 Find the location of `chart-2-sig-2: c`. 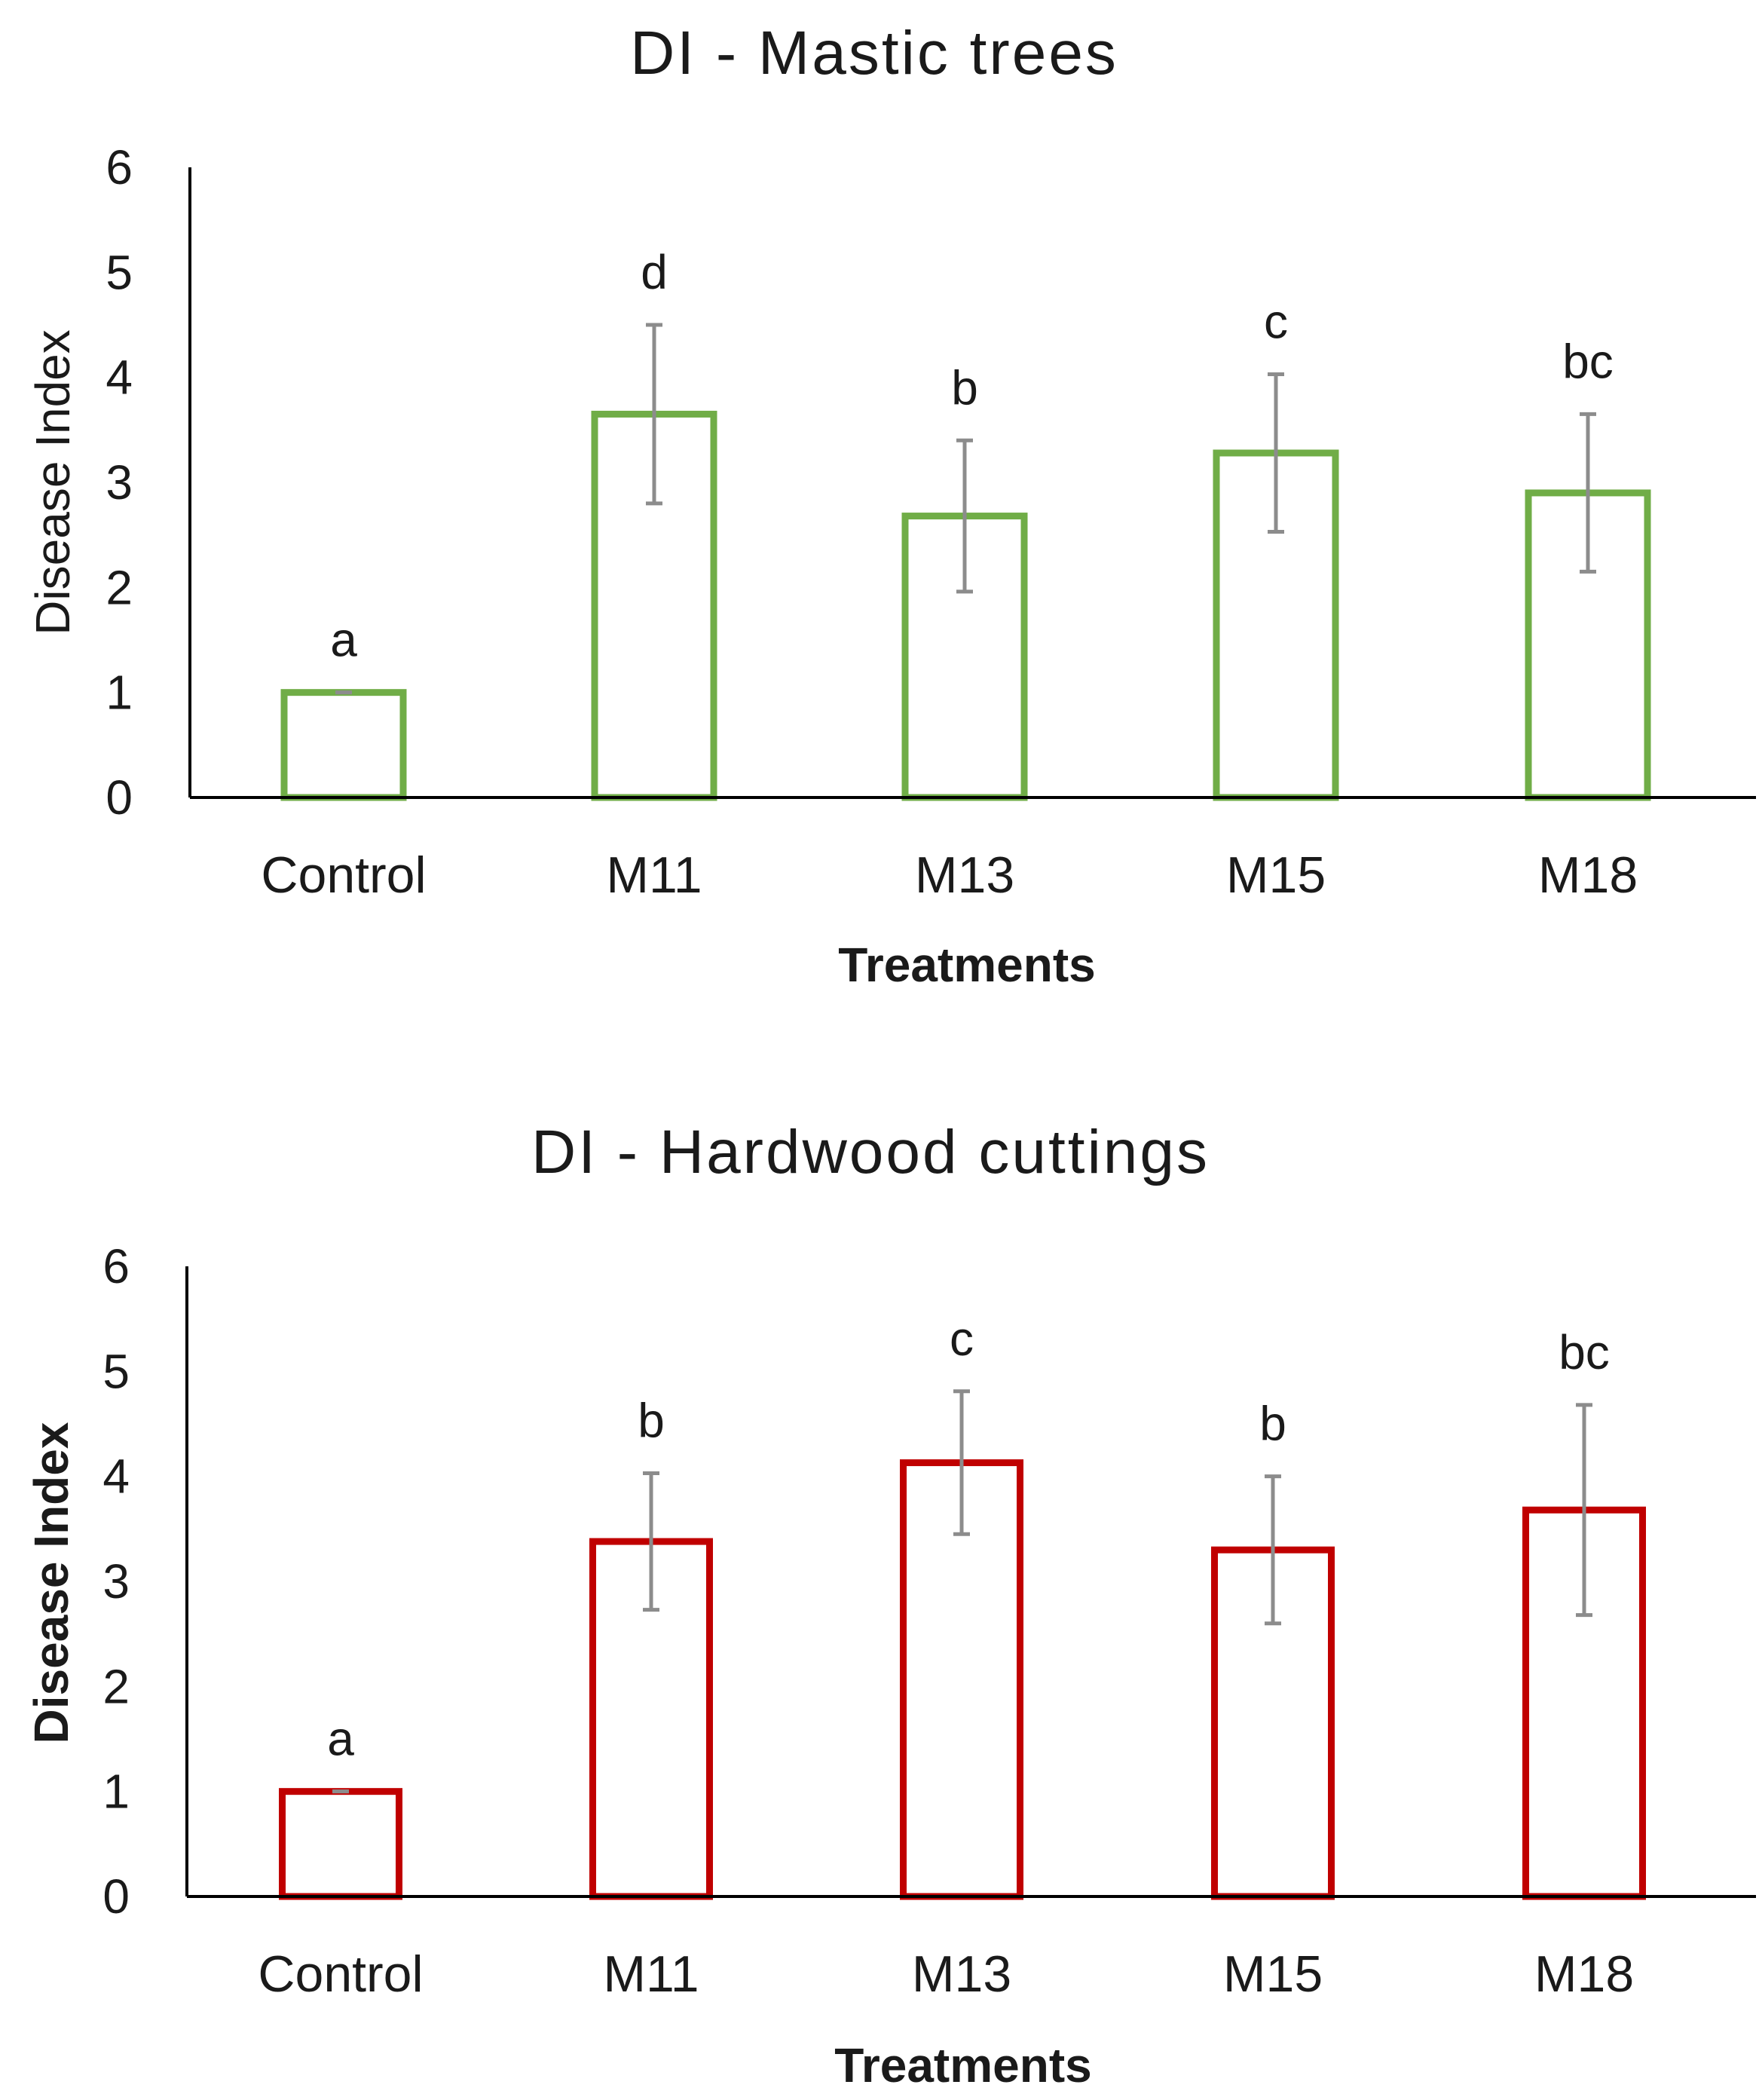

chart-2-sig-2: c is located at coordinates (962, 1339).